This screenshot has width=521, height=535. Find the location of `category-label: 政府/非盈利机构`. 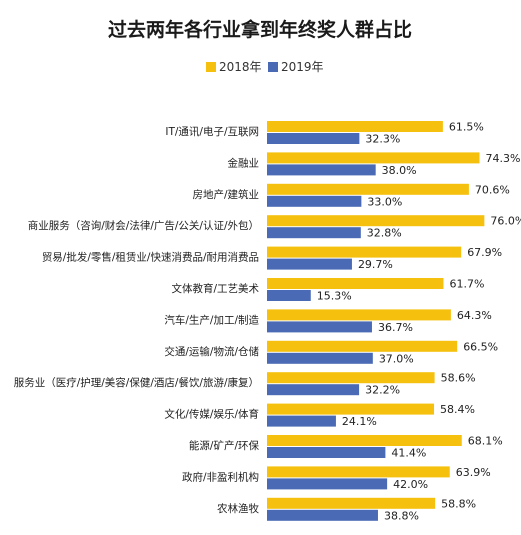

category-label: 政府/非盈利机构 is located at coordinates (220, 476).